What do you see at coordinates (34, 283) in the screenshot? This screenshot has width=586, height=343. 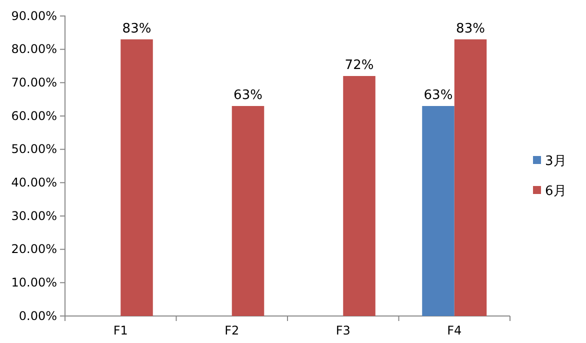 I see `y-tick-label: 10.00%` at bounding box center [34, 283].